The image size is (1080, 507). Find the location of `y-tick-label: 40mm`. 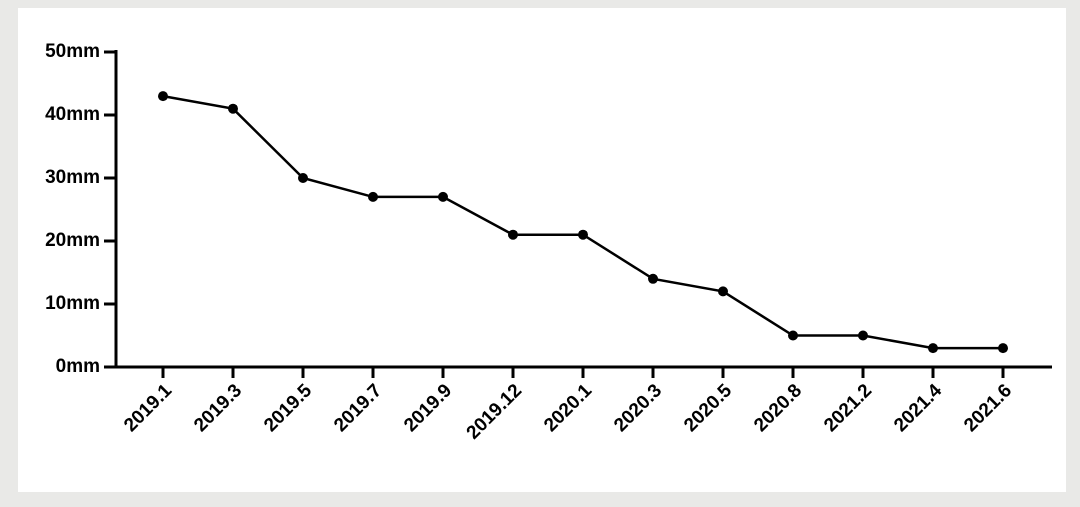

y-tick-label: 40mm is located at coordinates (72, 114).